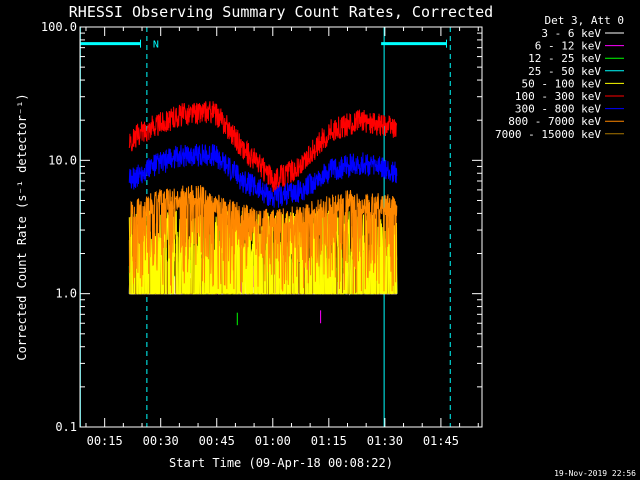 Image resolution: width=640 pixels, height=480 pixels. Describe the element at coordinates (281, 463) in the screenshot. I see `x-axis-label: Start Time (09-Apr-18 00:08:22)` at that location.